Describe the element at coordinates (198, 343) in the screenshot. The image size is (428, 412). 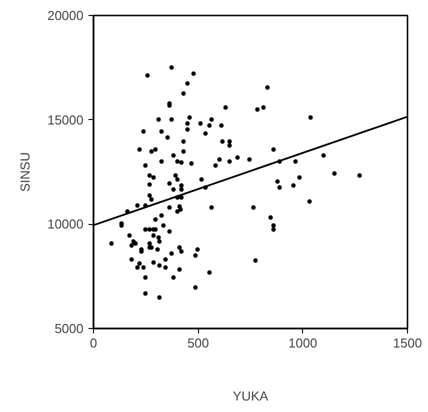
I see `x-tick-label: 500` at that location.